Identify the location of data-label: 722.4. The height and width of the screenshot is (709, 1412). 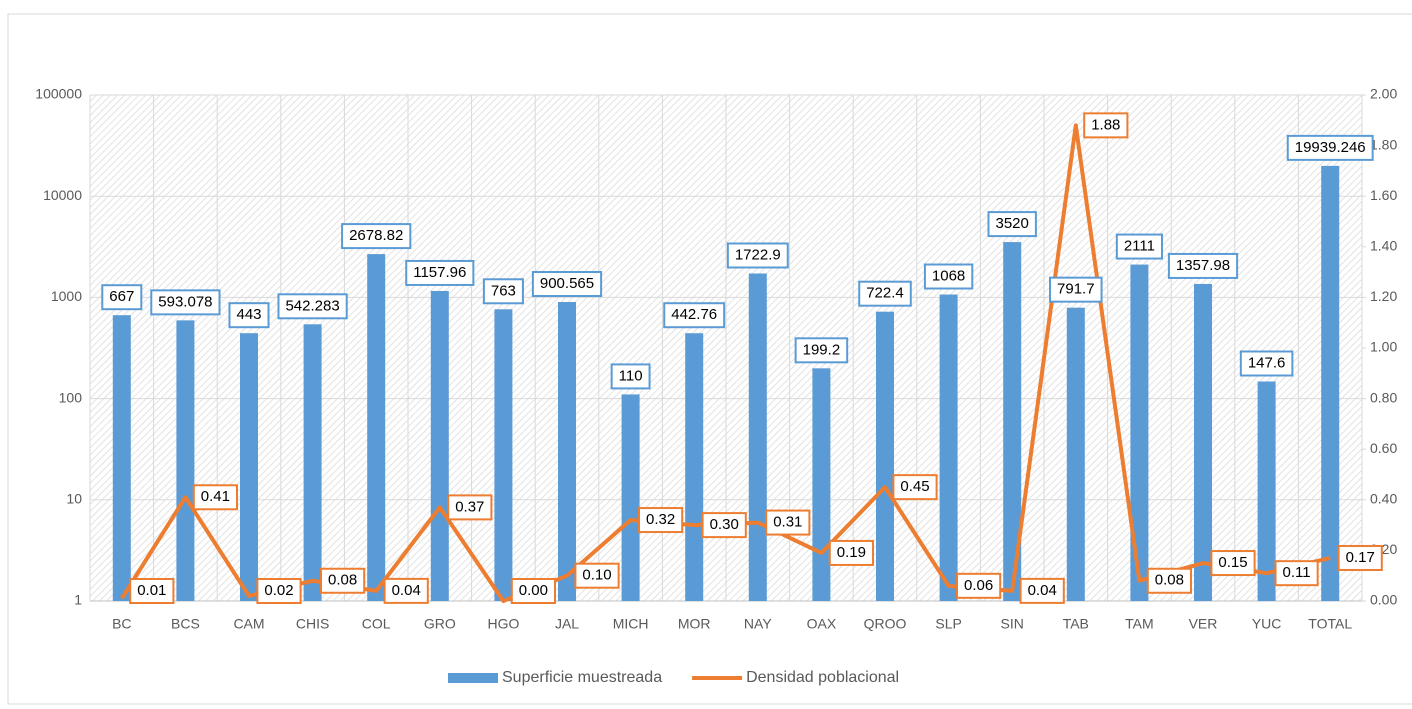
(885, 293).